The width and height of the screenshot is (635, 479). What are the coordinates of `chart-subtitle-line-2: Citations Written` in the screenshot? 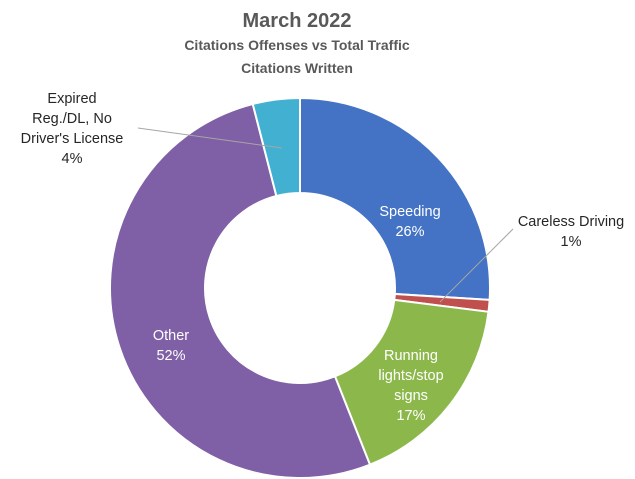 It's located at (297, 68).